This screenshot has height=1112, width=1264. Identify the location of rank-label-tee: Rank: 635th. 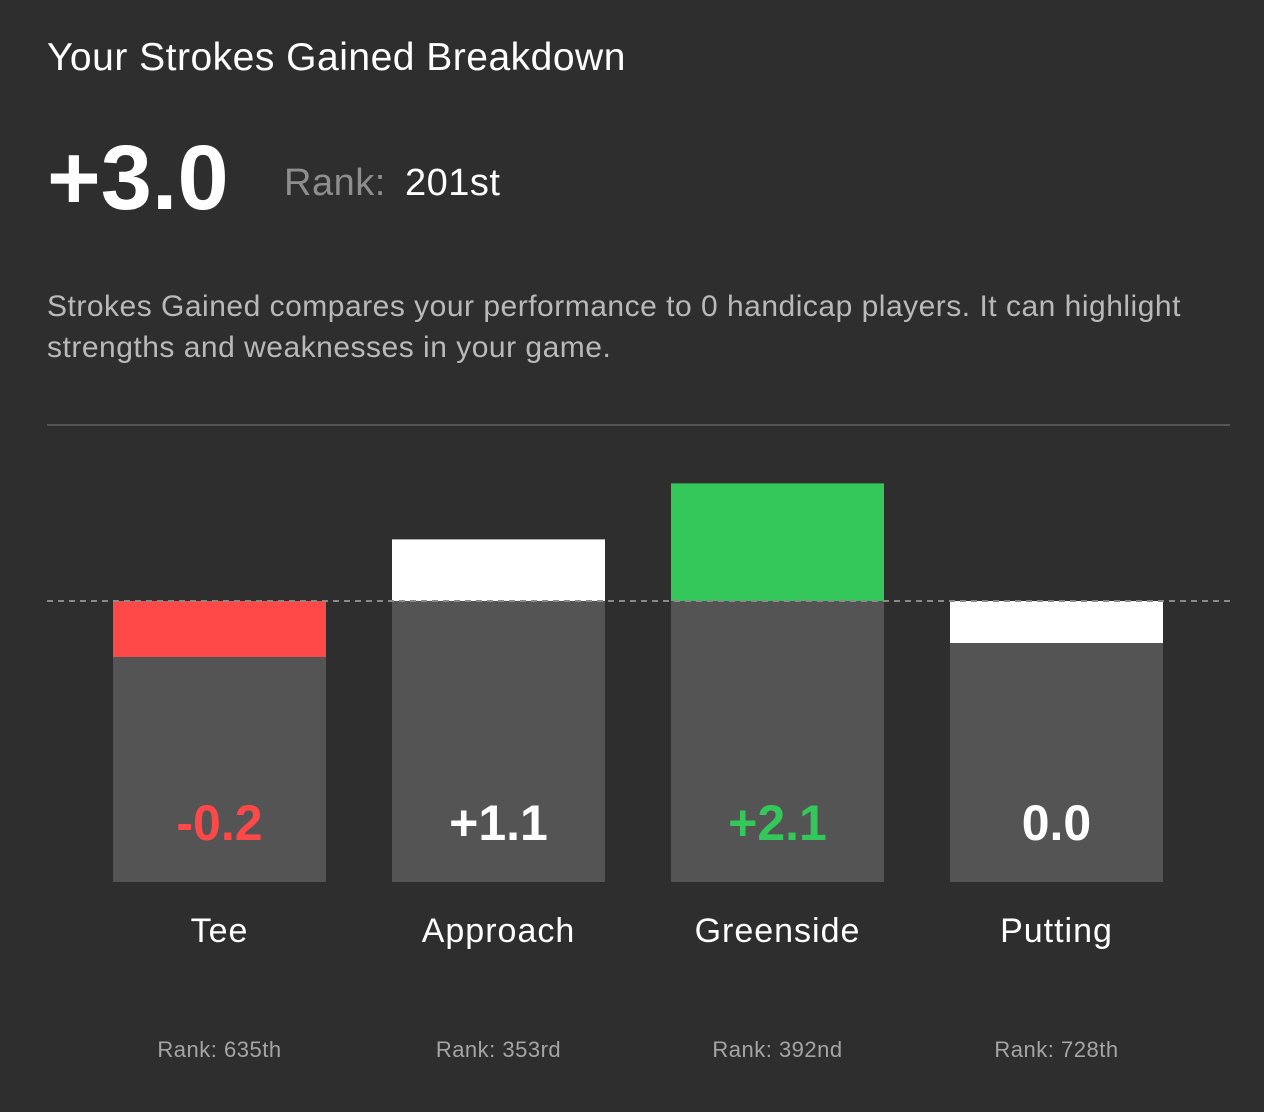
(219, 1049).